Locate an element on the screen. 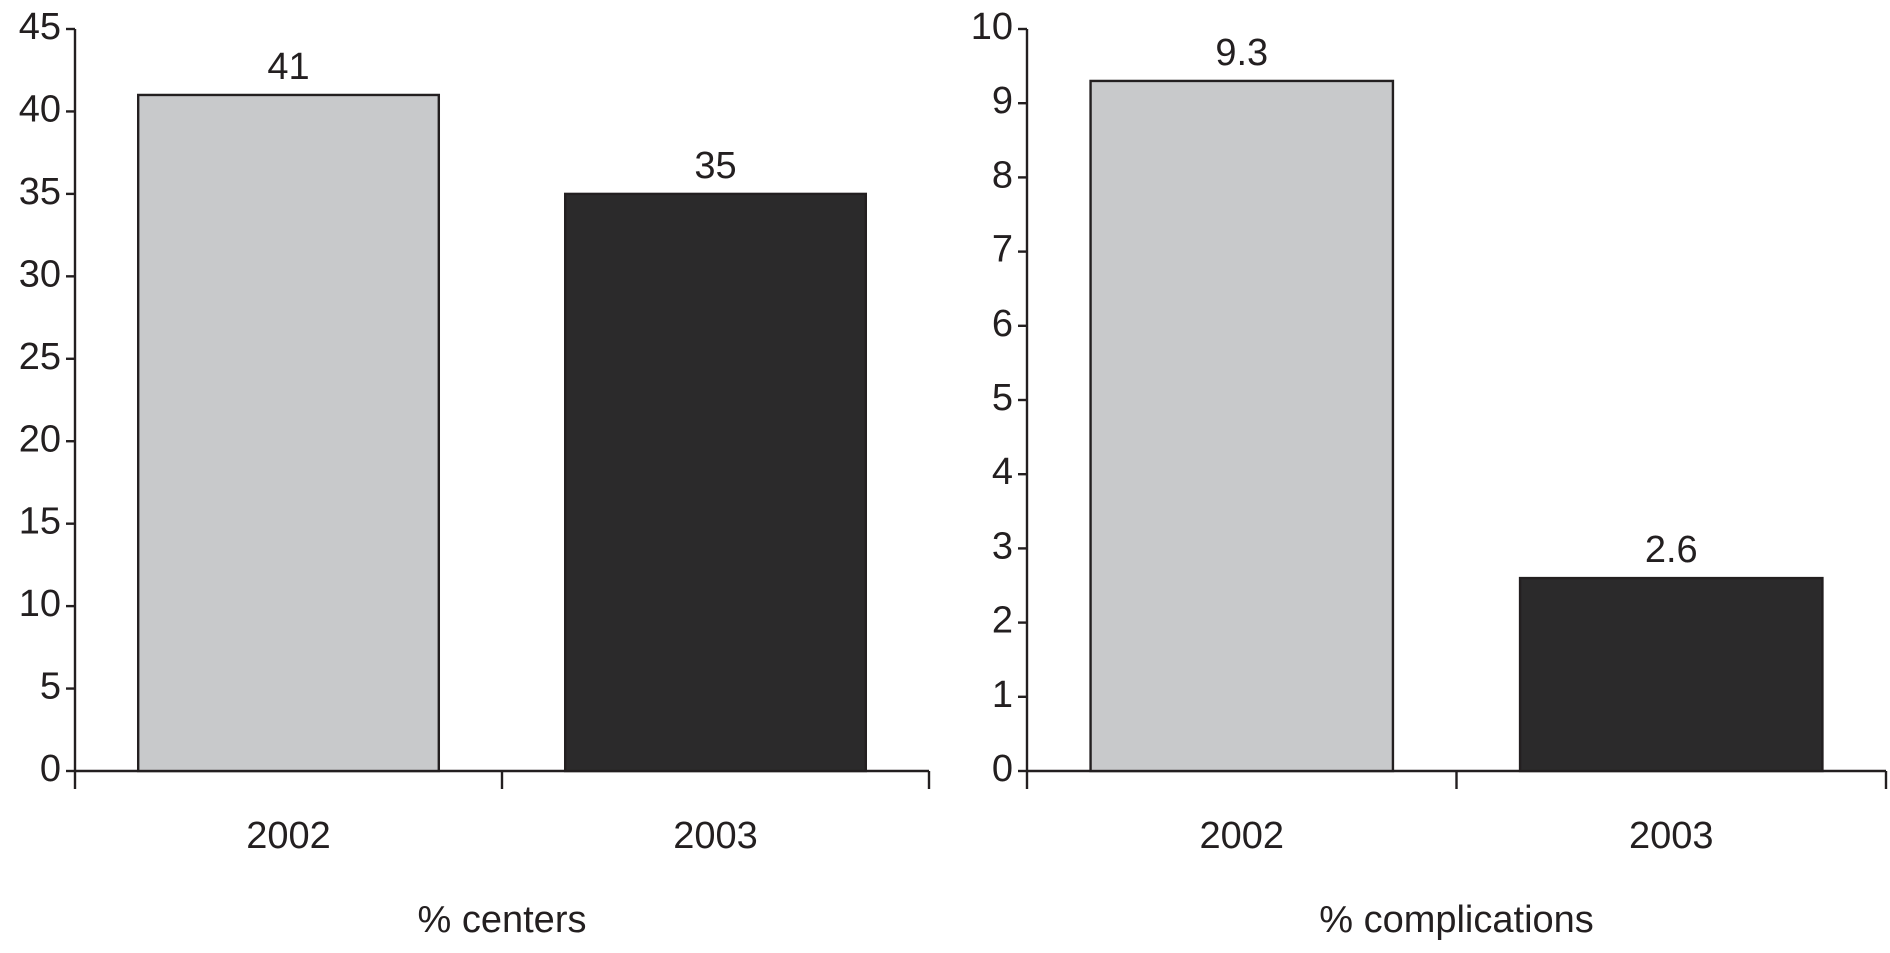 The image size is (1890, 953). value-label: 2.6 is located at coordinates (1671, 550).